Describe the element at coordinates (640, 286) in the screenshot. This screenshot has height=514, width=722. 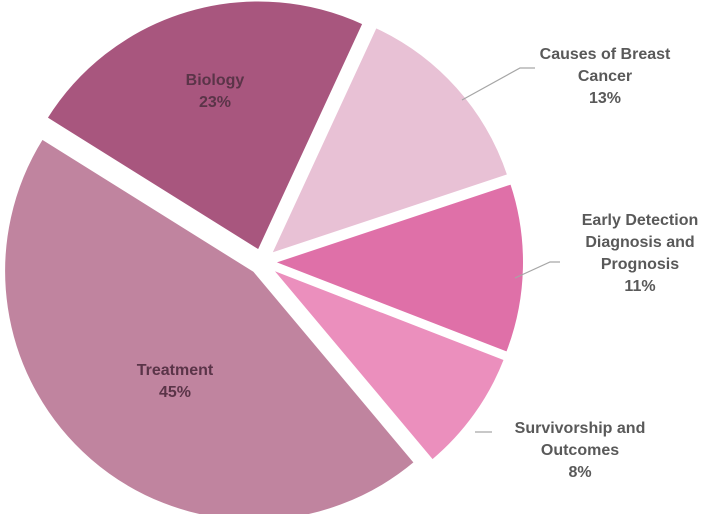
I see `value-label: 11%` at that location.